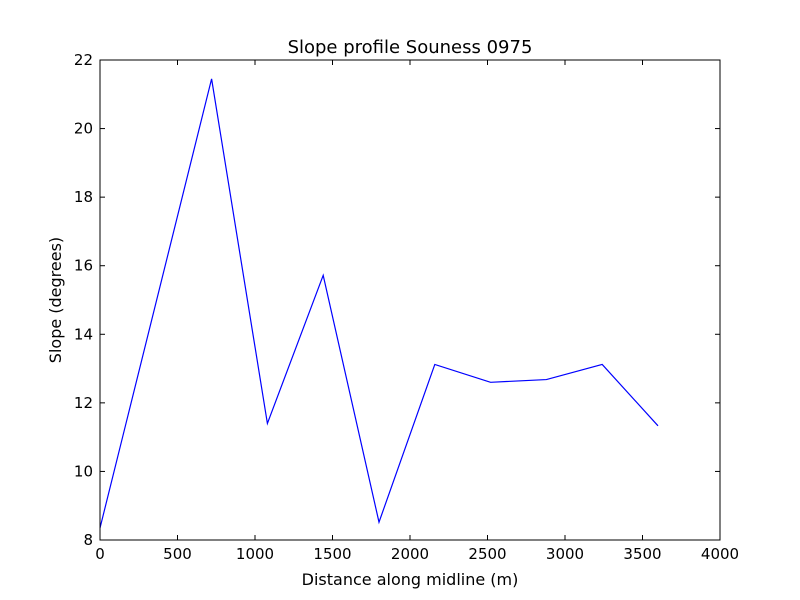  What do you see at coordinates (83, 266) in the screenshot?
I see `y-tick-label-4: 16` at bounding box center [83, 266].